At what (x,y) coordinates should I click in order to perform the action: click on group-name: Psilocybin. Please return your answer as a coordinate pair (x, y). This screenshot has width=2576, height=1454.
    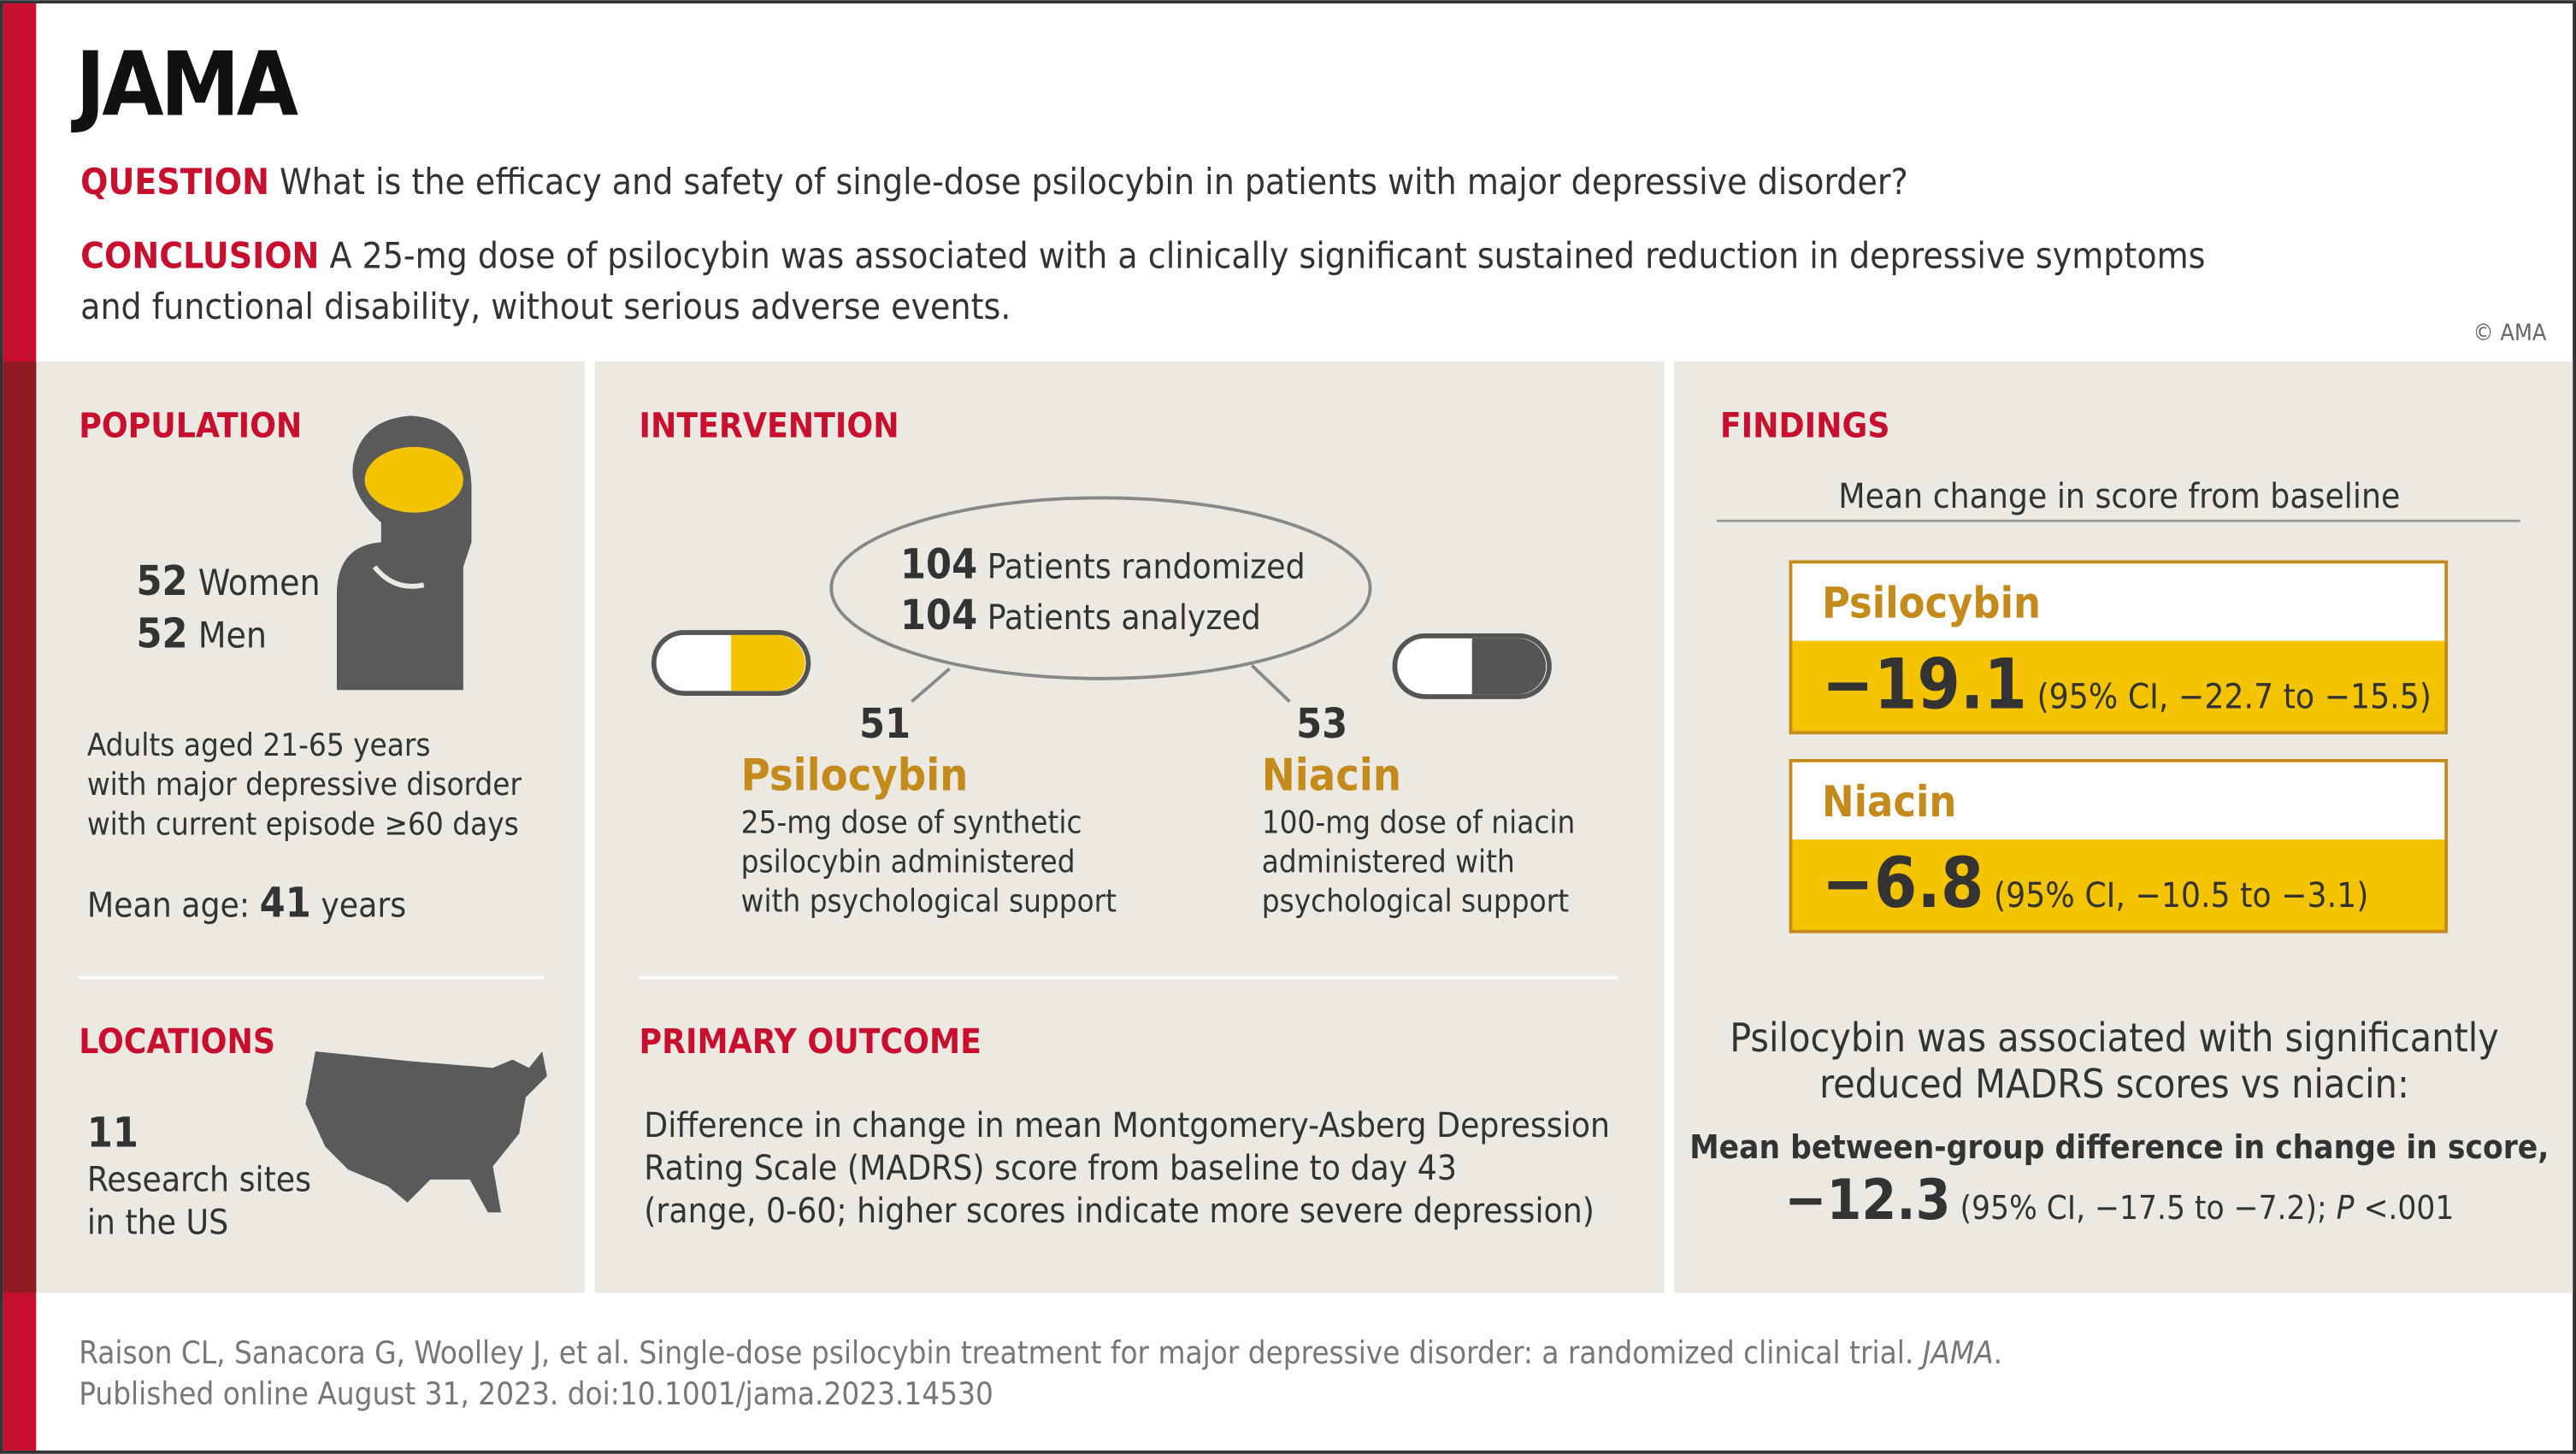
    Looking at the image, I should click on (1932, 603).